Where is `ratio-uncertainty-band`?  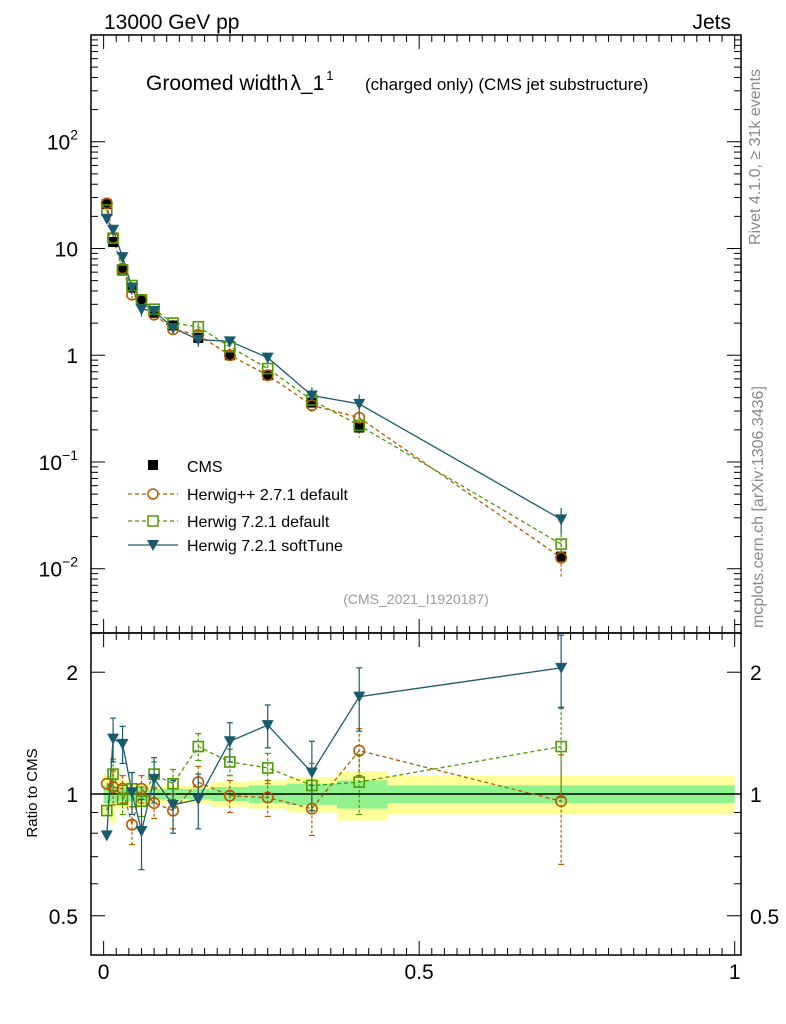
ratio-uncertainty-band is located at coordinates (416, 796).